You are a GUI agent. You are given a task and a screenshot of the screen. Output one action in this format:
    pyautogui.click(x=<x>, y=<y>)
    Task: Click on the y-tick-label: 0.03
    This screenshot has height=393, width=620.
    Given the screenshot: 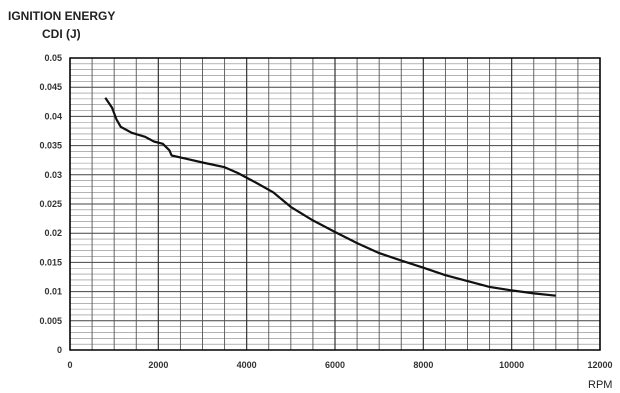 What is the action you would take?
    pyautogui.click(x=53, y=175)
    